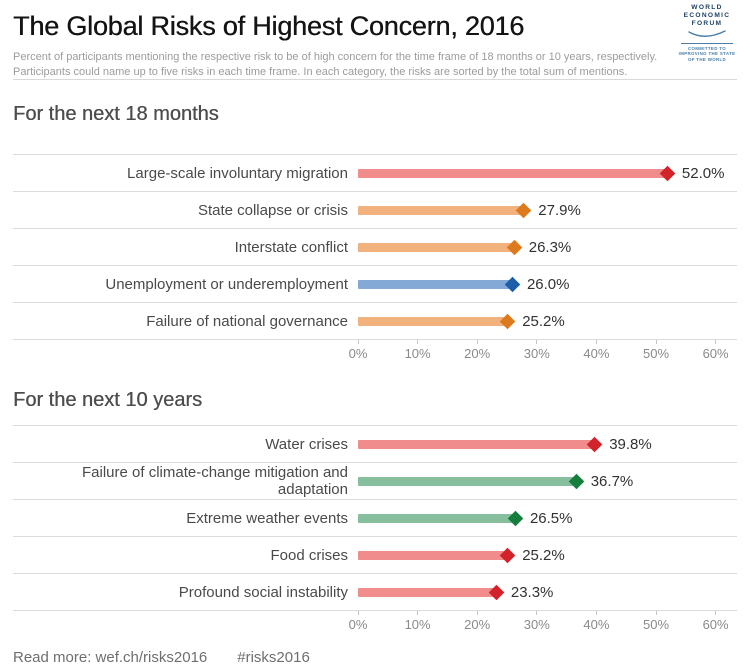 The height and width of the screenshot is (672, 750). What do you see at coordinates (656, 353) in the screenshot?
I see `tick-label: 50%` at bounding box center [656, 353].